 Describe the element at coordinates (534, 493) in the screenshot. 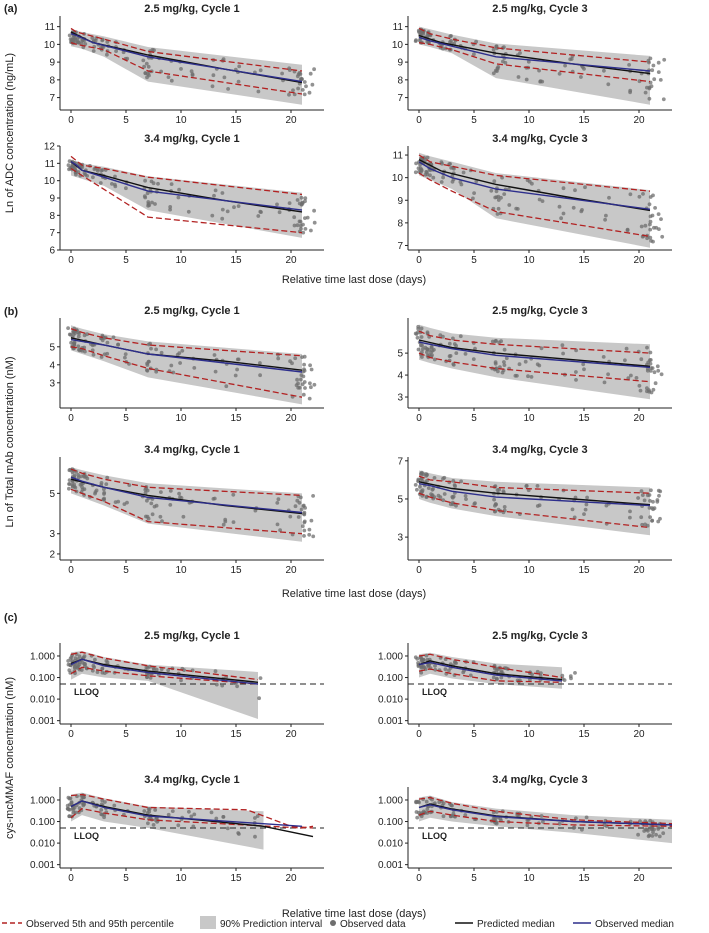

I see `predicted-median-line` at that location.